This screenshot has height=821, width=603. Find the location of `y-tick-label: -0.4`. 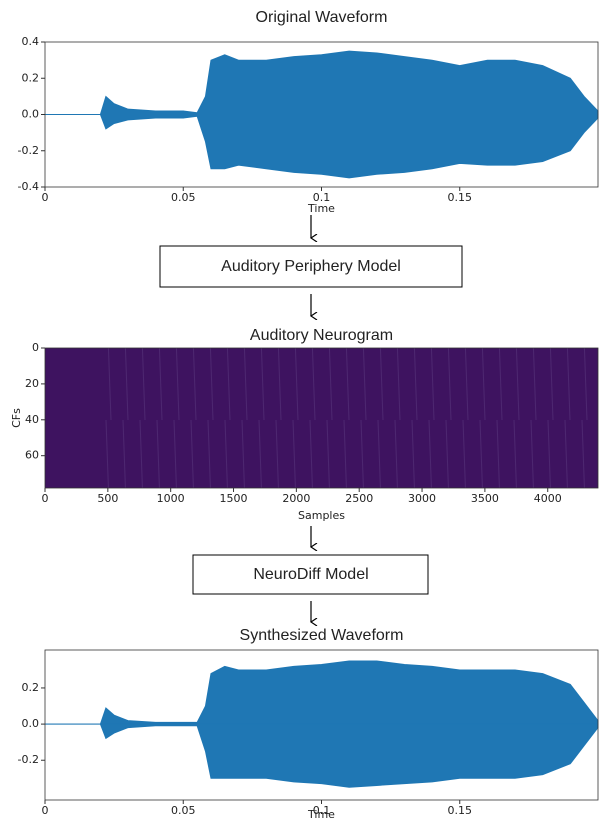

y-tick-label: -0.4 is located at coordinates (28, 186).